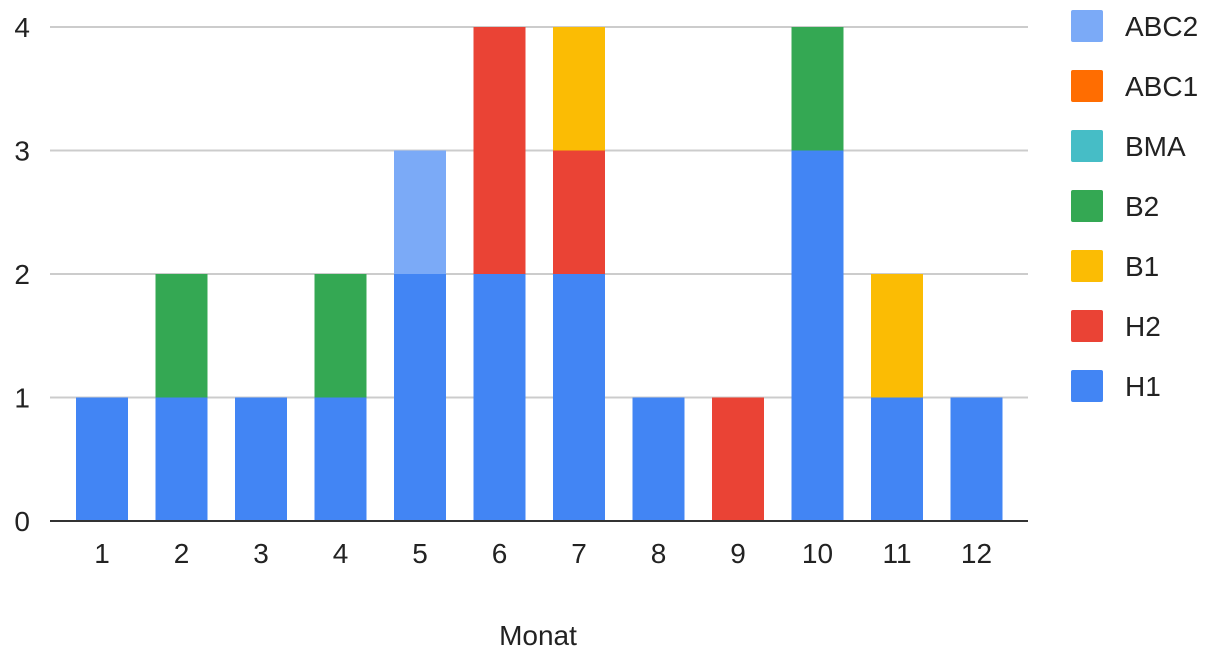 This screenshot has width=1216, height=650. What do you see at coordinates (22, 398) in the screenshot?
I see `y-tick-label: 1` at bounding box center [22, 398].